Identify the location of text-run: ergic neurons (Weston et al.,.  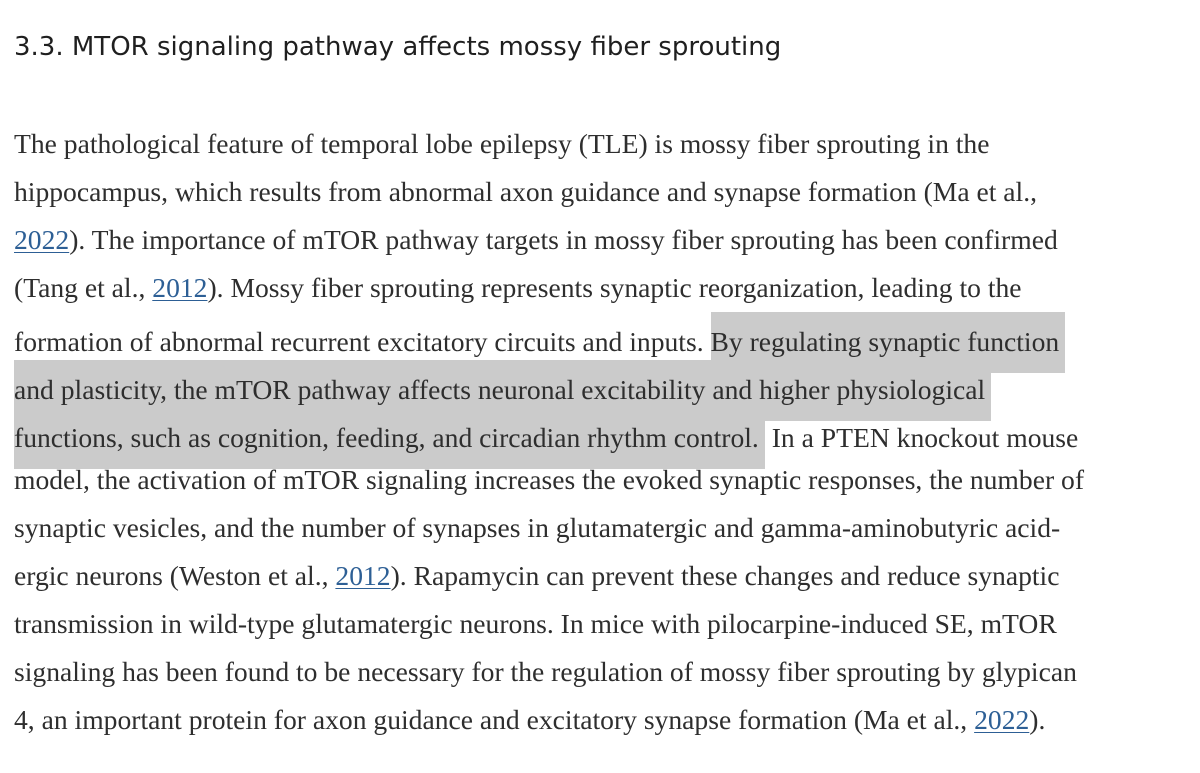
(175, 575).